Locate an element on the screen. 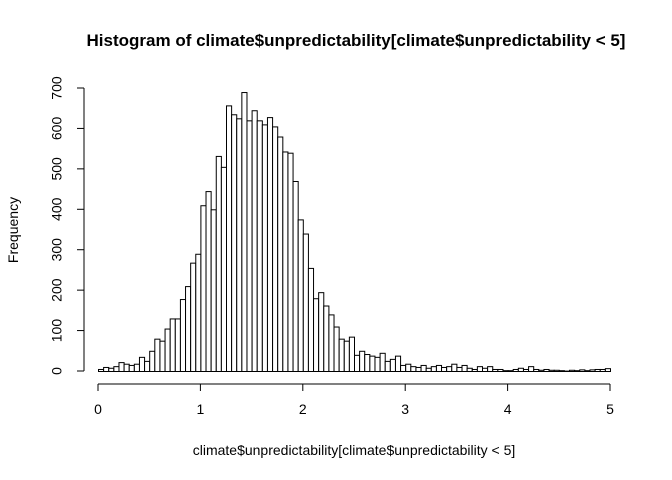 Image resolution: width=672 pixels, height=480 pixels. y-tick-label: 500 is located at coordinates (57, 169).